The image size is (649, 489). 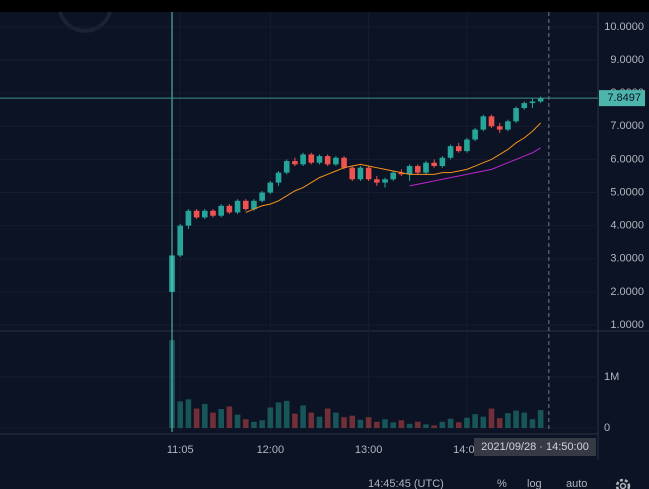 What do you see at coordinates (627, 126) in the screenshot?
I see `y-tick-label: 7.0000` at bounding box center [627, 126].